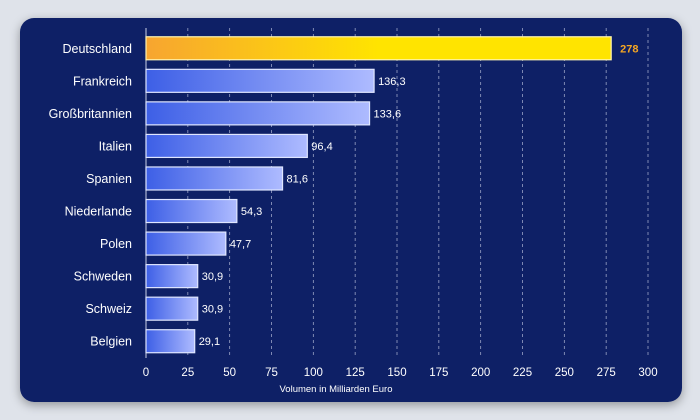 The height and width of the screenshot is (420, 700). Describe the element at coordinates (98, 49) in the screenshot. I see `category-label: Deutschland` at that location.